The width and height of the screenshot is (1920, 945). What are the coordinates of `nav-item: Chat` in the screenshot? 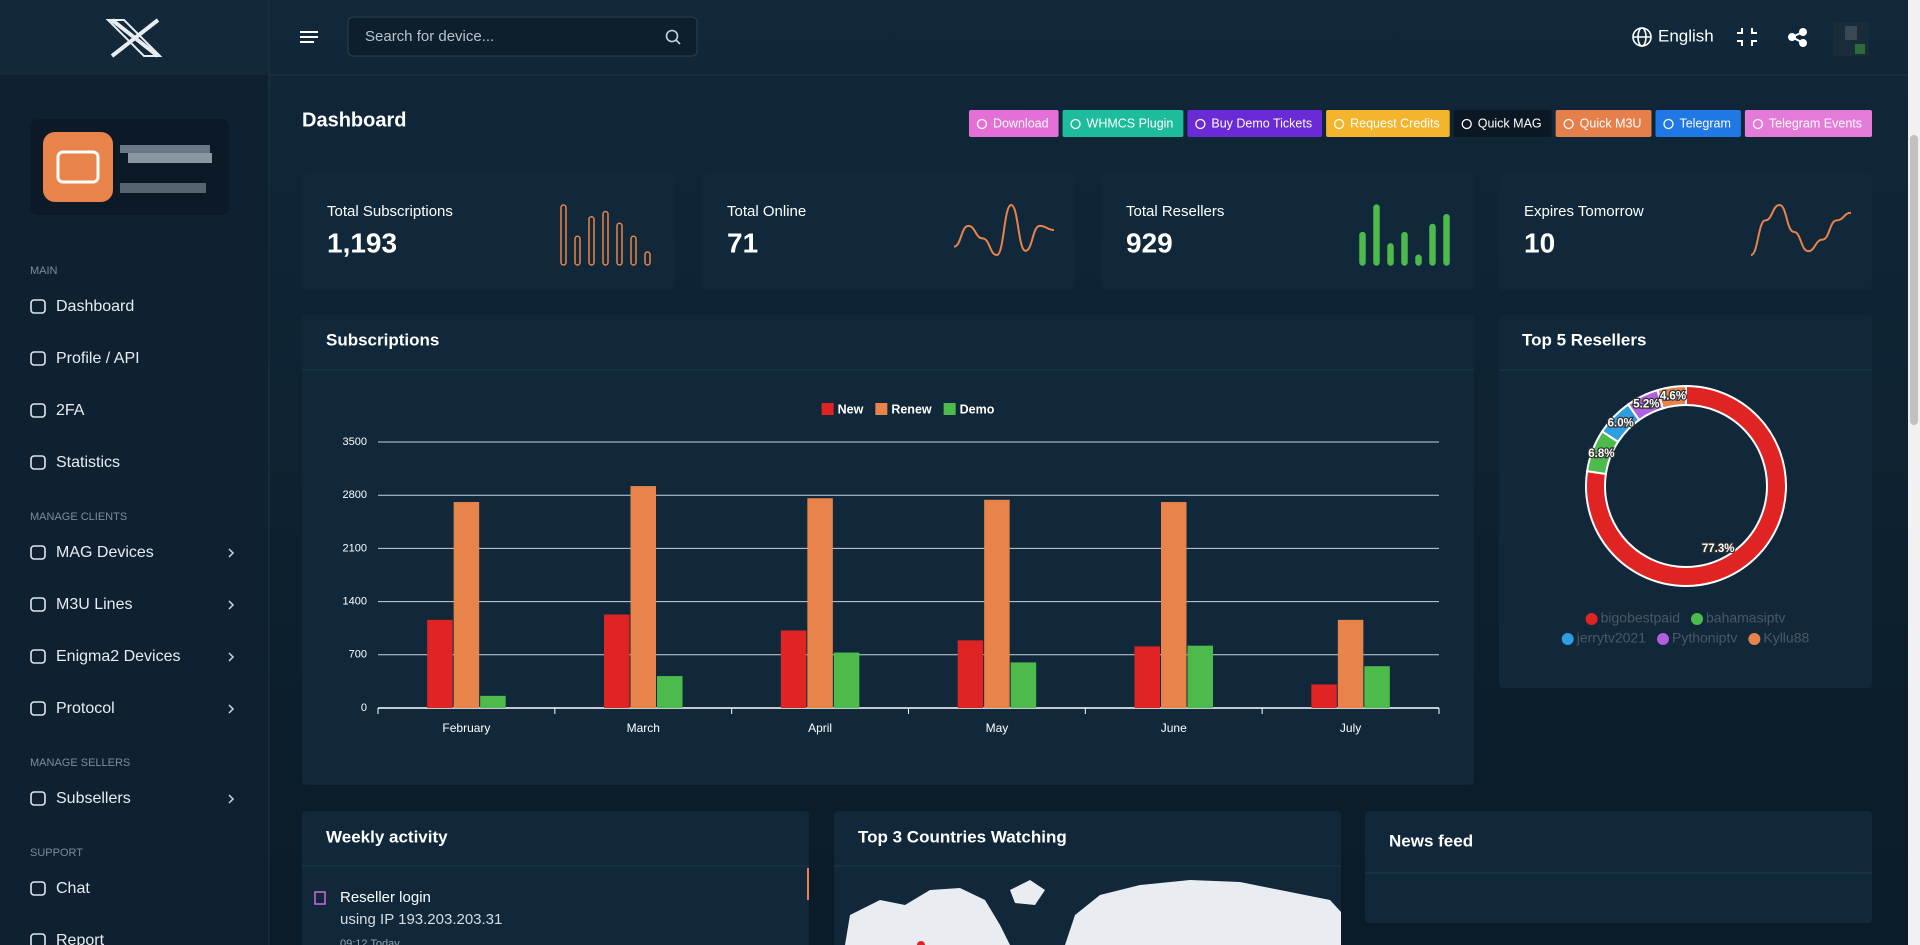 It's located at (60, 888).